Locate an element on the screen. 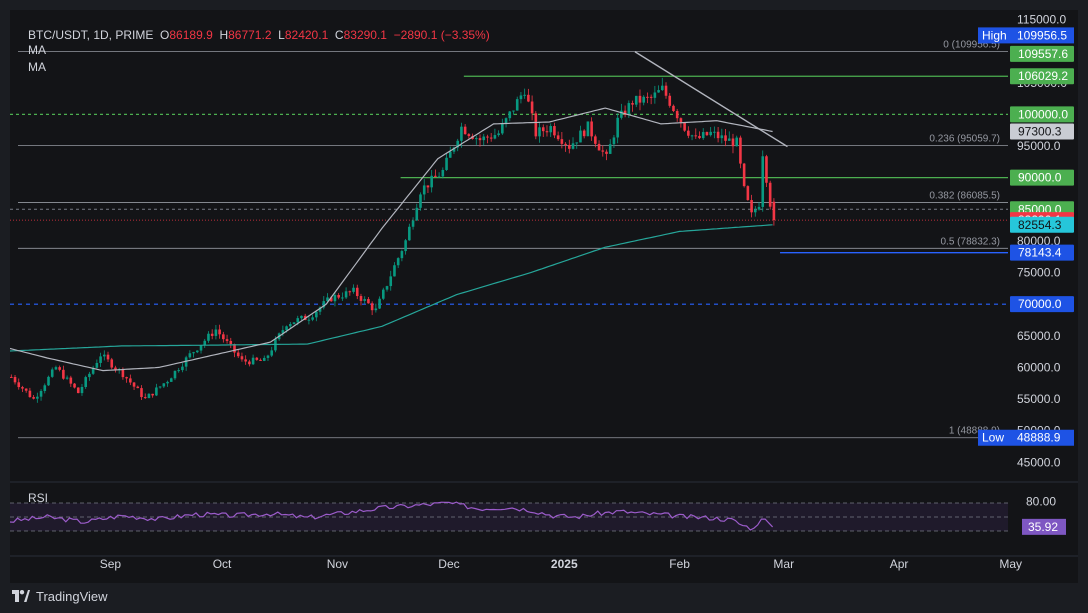 Image resolution: width=1088 pixels, height=613 pixels. symbol-label: BTC/USDT, 1D, PRIME is located at coordinates (91, 35).